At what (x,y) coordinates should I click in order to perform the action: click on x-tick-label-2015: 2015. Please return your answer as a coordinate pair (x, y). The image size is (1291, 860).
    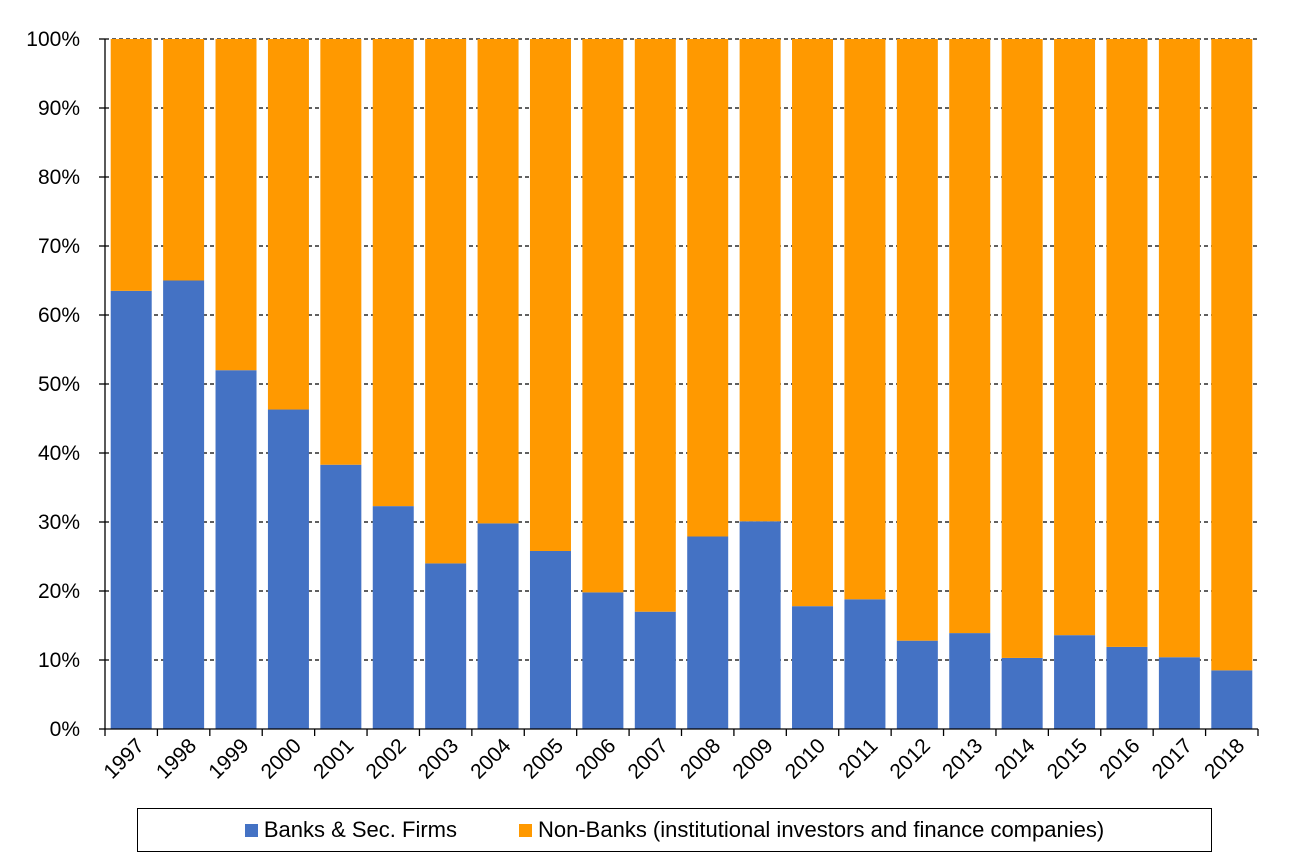
    Looking at the image, I should click on (1067, 758).